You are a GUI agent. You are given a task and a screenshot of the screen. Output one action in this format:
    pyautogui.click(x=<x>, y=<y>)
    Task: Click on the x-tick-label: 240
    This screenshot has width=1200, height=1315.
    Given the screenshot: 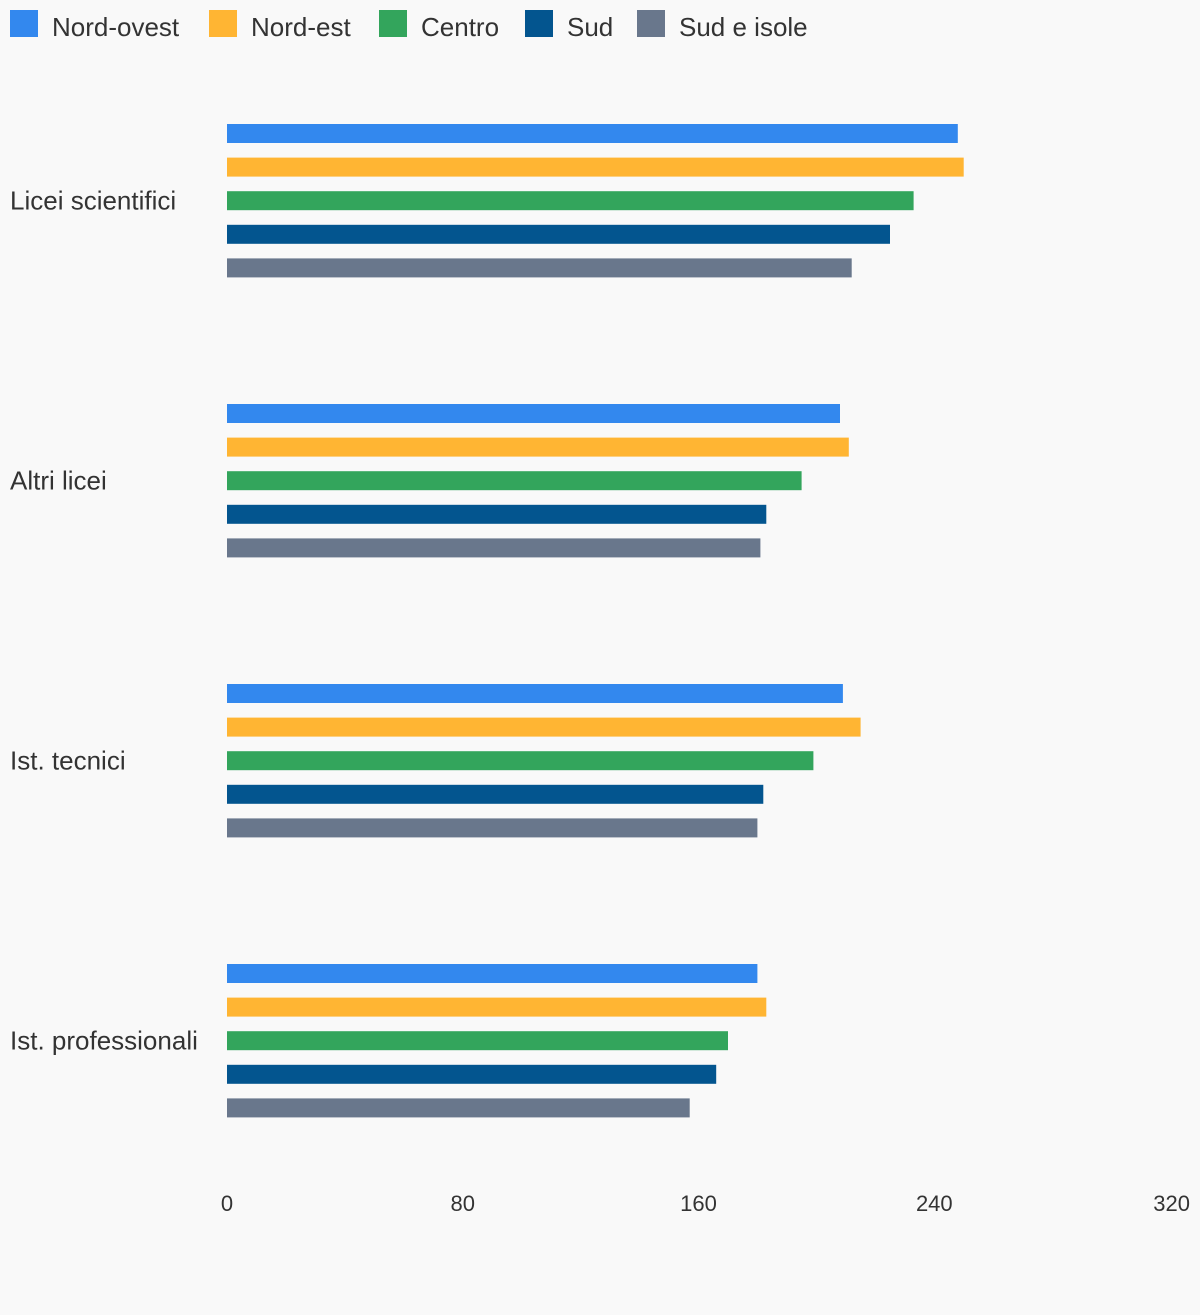 What is the action you would take?
    pyautogui.click(x=934, y=1203)
    